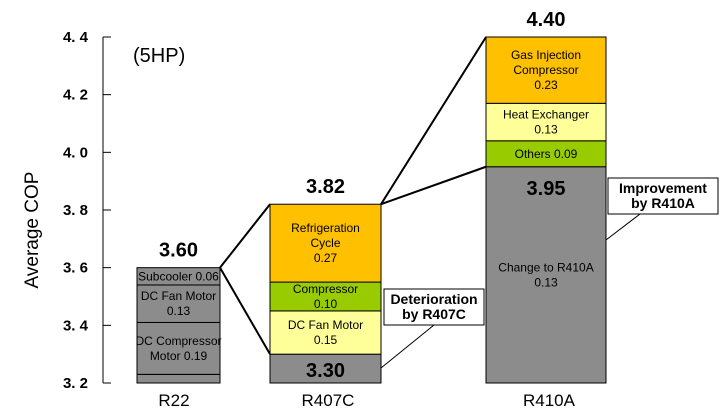 The width and height of the screenshot is (726, 414). Describe the element at coordinates (663, 203) in the screenshot. I see `callout-text: by R410A` at that location.